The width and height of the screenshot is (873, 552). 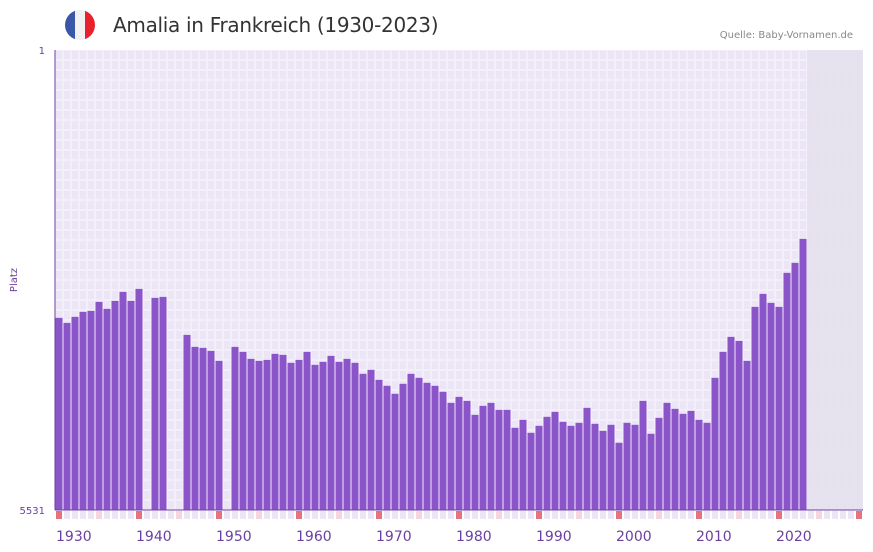 What do you see at coordinates (91, 410) in the screenshot?
I see `bar-1934` at bounding box center [91, 410].